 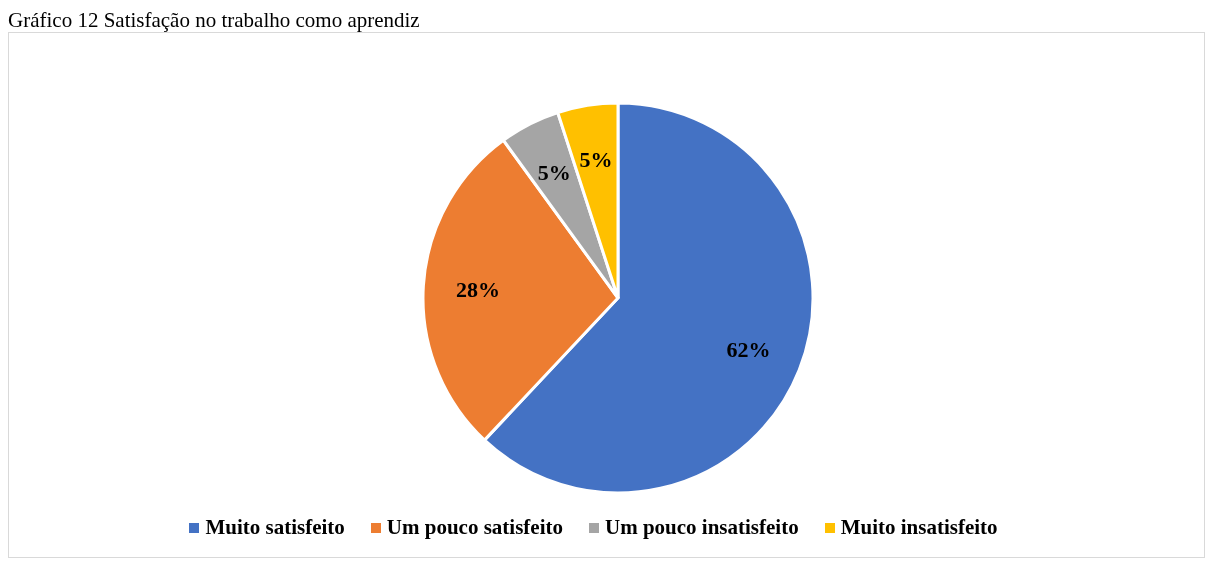 What do you see at coordinates (701, 527) in the screenshot?
I see `legend-label: Um pouco insatisfeito` at bounding box center [701, 527].